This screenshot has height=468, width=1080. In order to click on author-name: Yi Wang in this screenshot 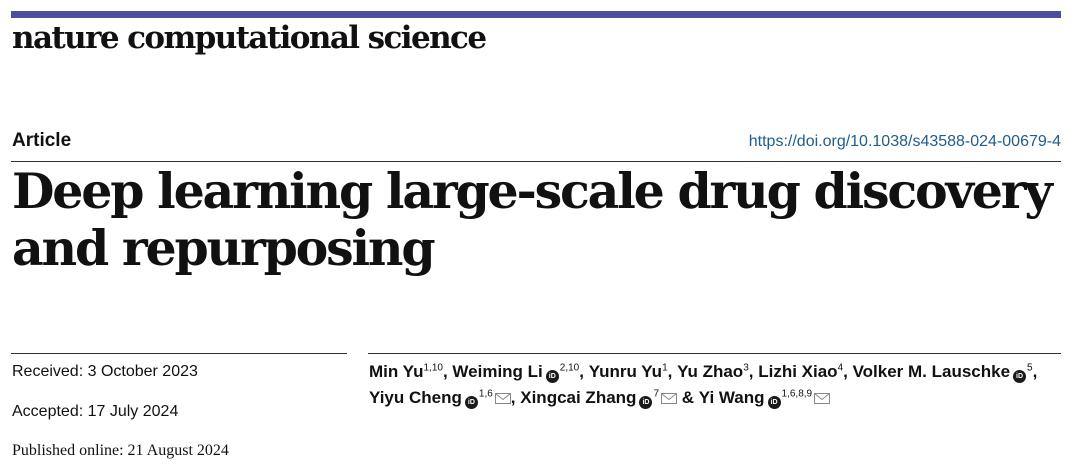, I will do `click(731, 397)`.